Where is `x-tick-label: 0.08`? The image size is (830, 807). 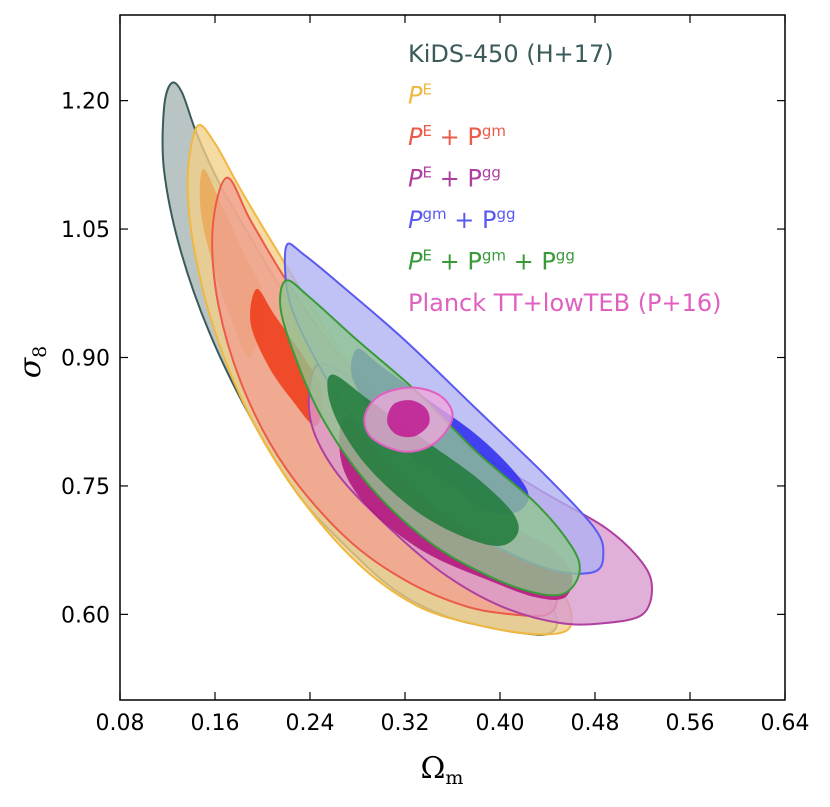 x-tick-label: 0.08 is located at coordinates (120, 723).